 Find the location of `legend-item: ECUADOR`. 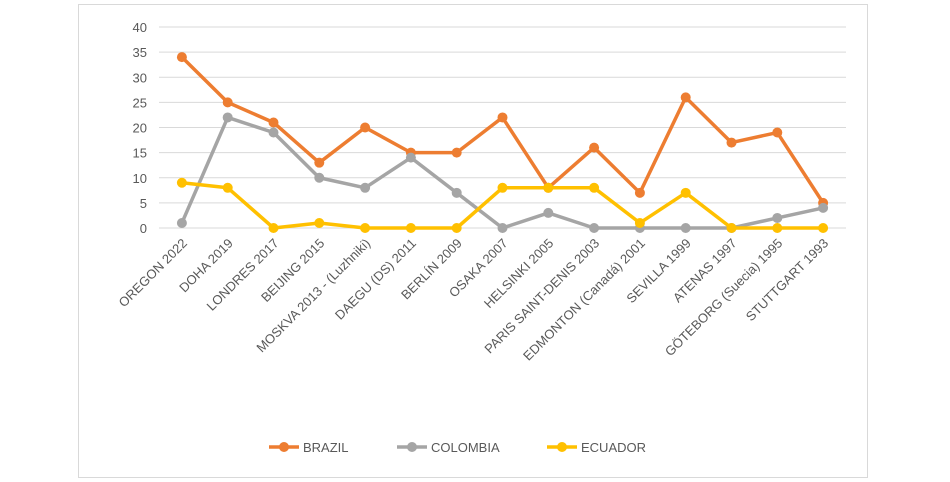

legend-item: ECUADOR is located at coordinates (596, 447).